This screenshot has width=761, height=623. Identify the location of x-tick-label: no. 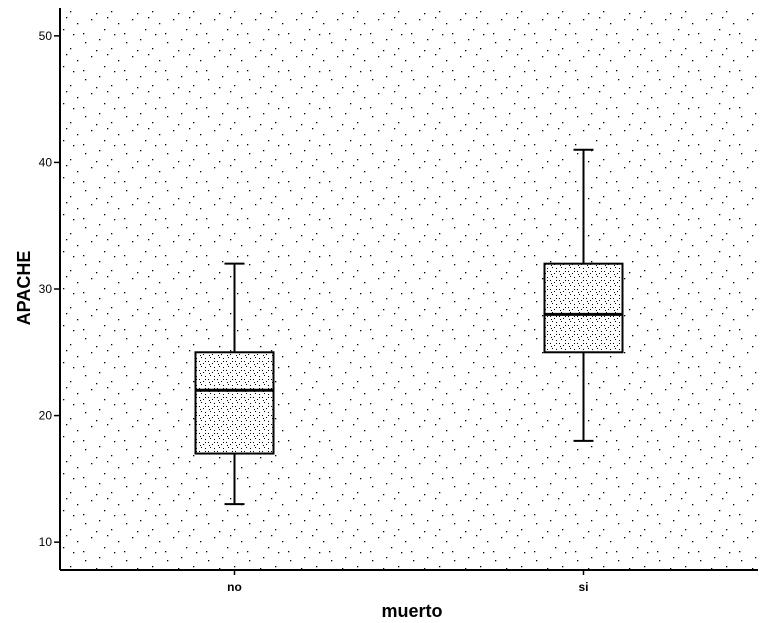
(234, 587).